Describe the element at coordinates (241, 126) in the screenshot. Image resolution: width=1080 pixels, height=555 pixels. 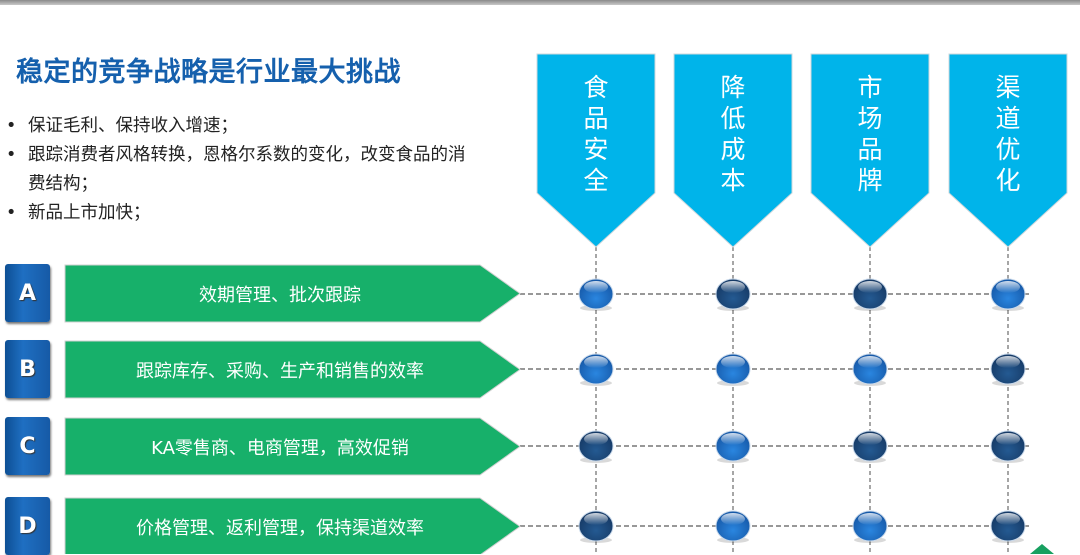
I see `bullet-item: 保证毛利、保持收入增速；` at that location.